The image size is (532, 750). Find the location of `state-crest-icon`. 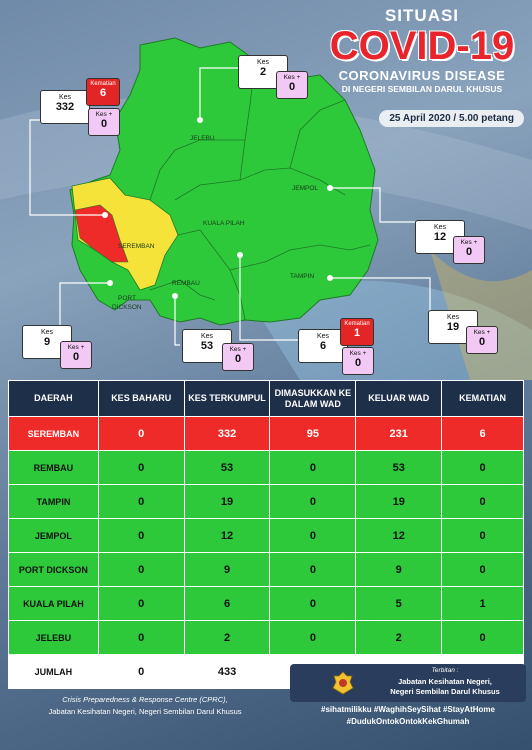

state-crest-icon is located at coordinates (343, 683).